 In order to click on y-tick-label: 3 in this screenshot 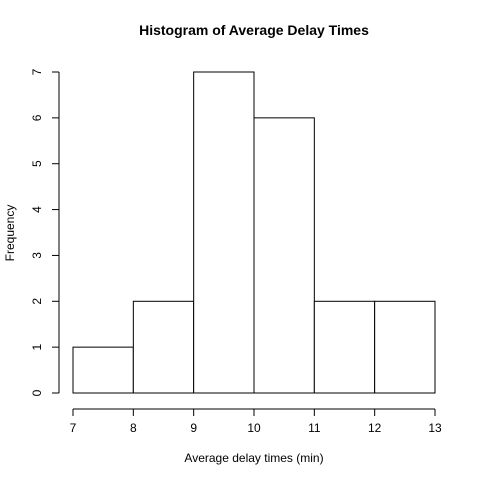, I will do `click(37, 255)`.